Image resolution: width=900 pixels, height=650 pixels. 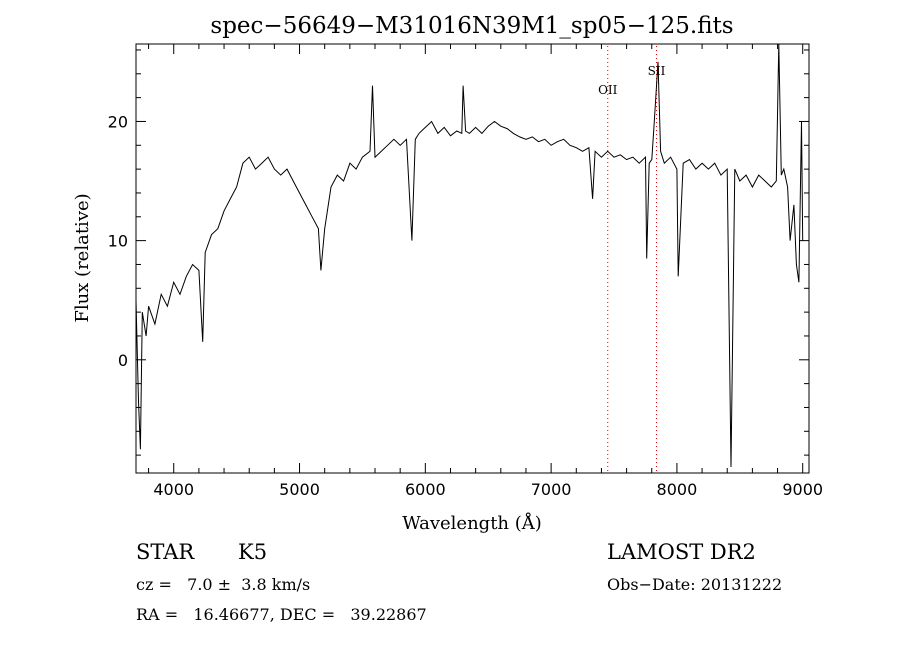 What do you see at coordinates (82, 257) in the screenshot?
I see `y-axis-label: Flux (relative)` at bounding box center [82, 257].